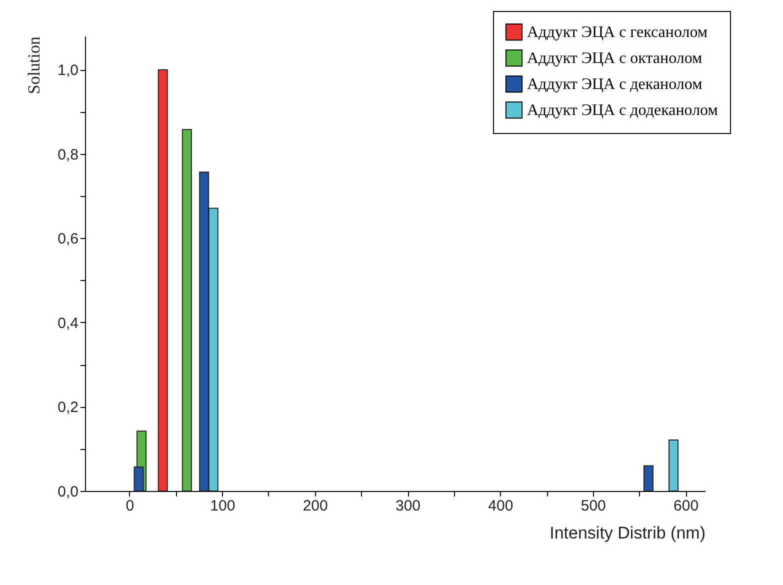 This screenshot has width=783, height=585. I want to click on x-tick-label: 500, so click(593, 506).